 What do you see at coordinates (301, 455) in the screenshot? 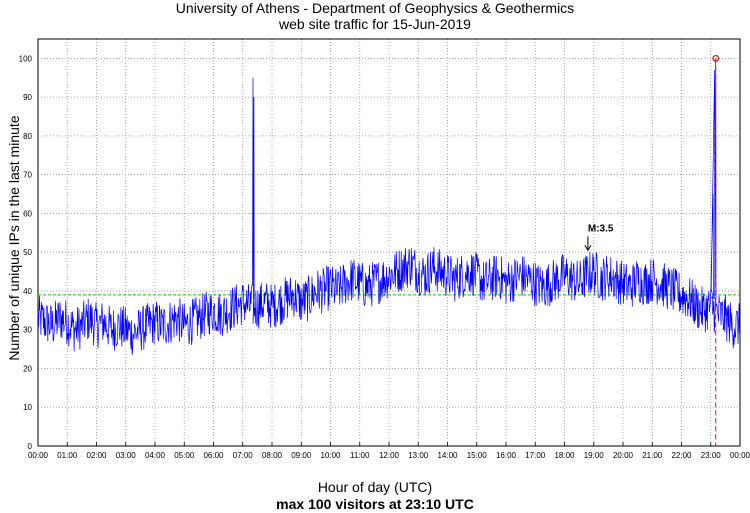
I see `x-tick-label: 09:00` at bounding box center [301, 455].